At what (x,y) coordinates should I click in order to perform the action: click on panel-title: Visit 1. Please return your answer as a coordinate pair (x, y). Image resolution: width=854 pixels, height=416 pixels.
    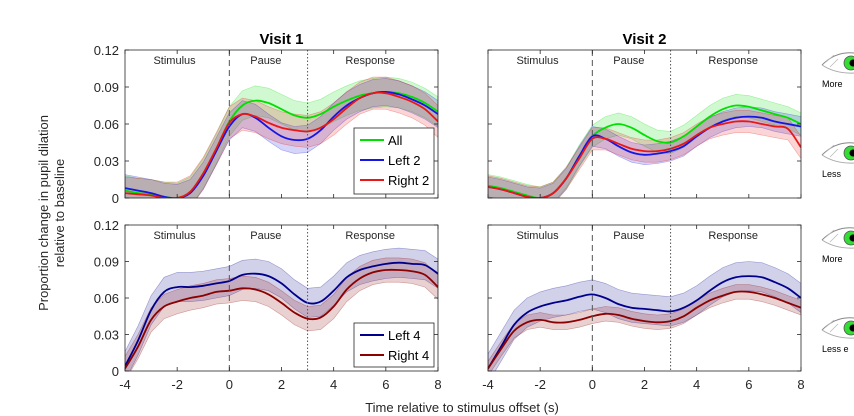
    Looking at the image, I should click on (282, 39).